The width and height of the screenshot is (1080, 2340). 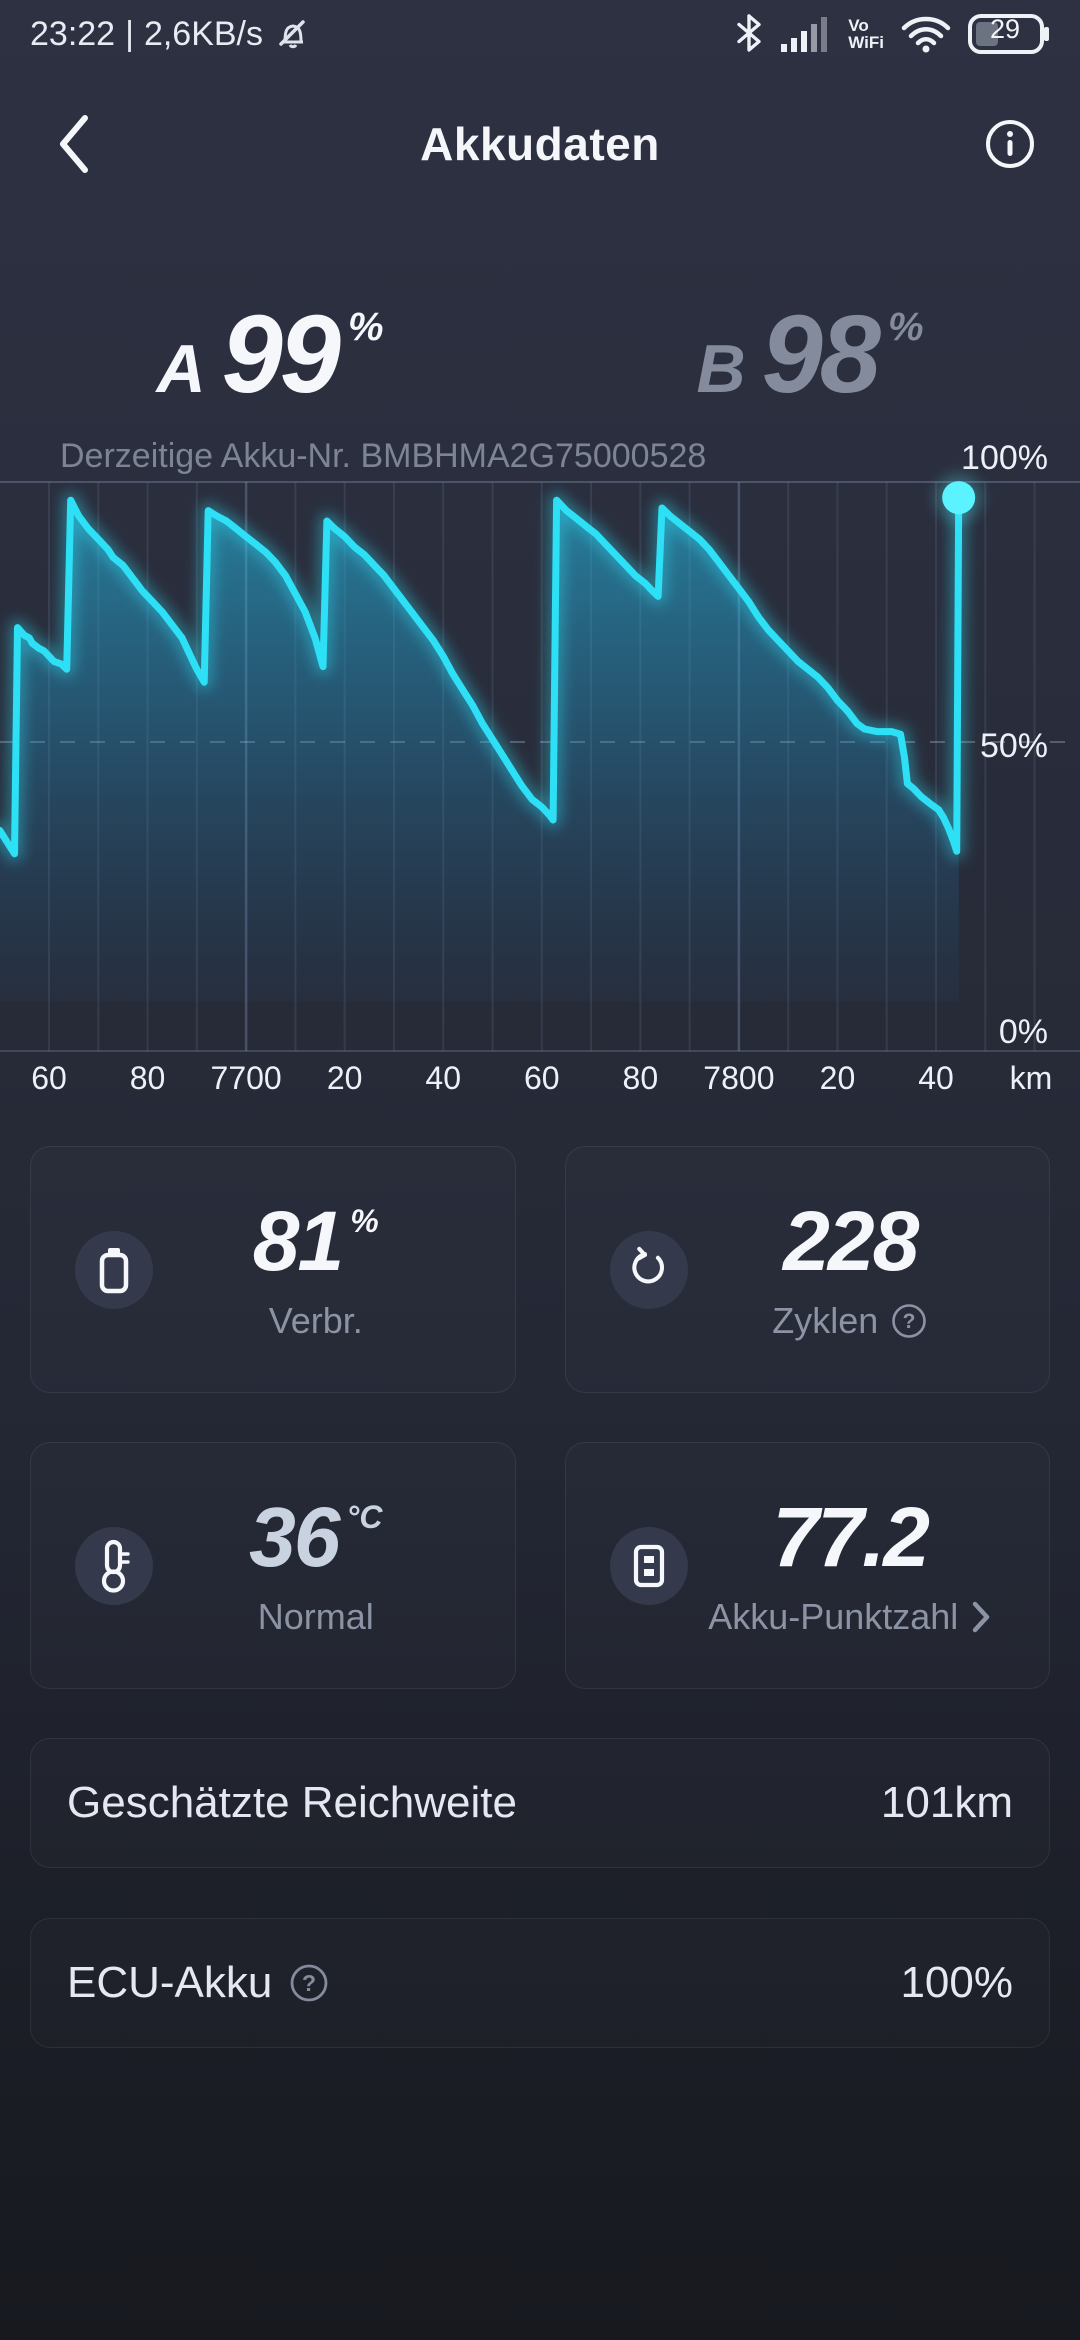 I want to click on wifi-icon, so click(x=926, y=34).